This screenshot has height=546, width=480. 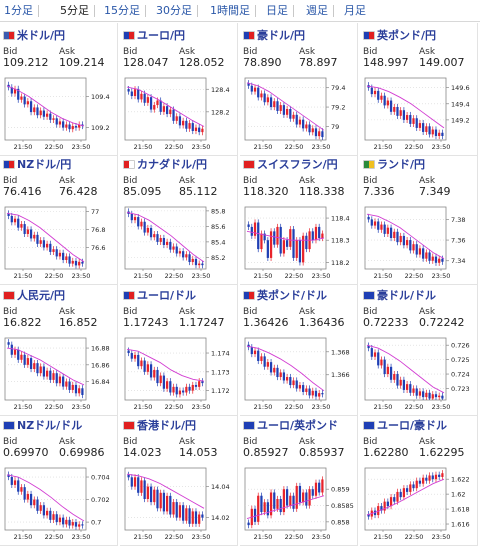 I want to click on pair-title: 豪ドル/円, so click(x=274, y=35).